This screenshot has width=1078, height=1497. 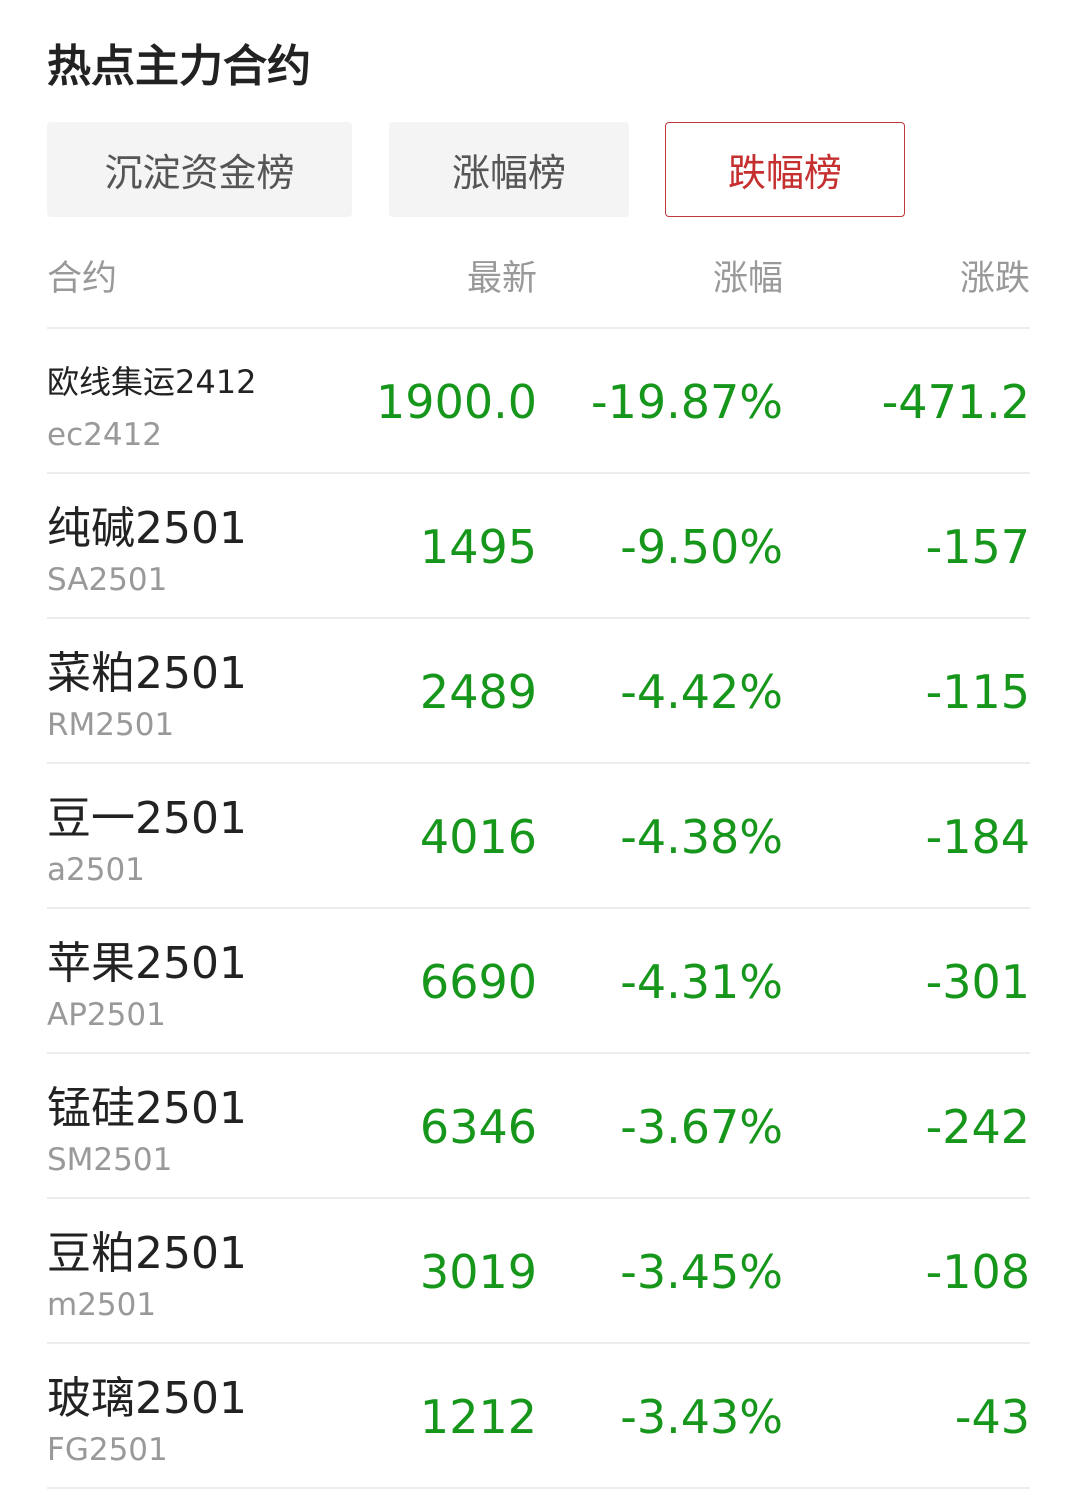 What do you see at coordinates (785, 169) in the screenshot?
I see `tab-losers: 跌幅榜` at bounding box center [785, 169].